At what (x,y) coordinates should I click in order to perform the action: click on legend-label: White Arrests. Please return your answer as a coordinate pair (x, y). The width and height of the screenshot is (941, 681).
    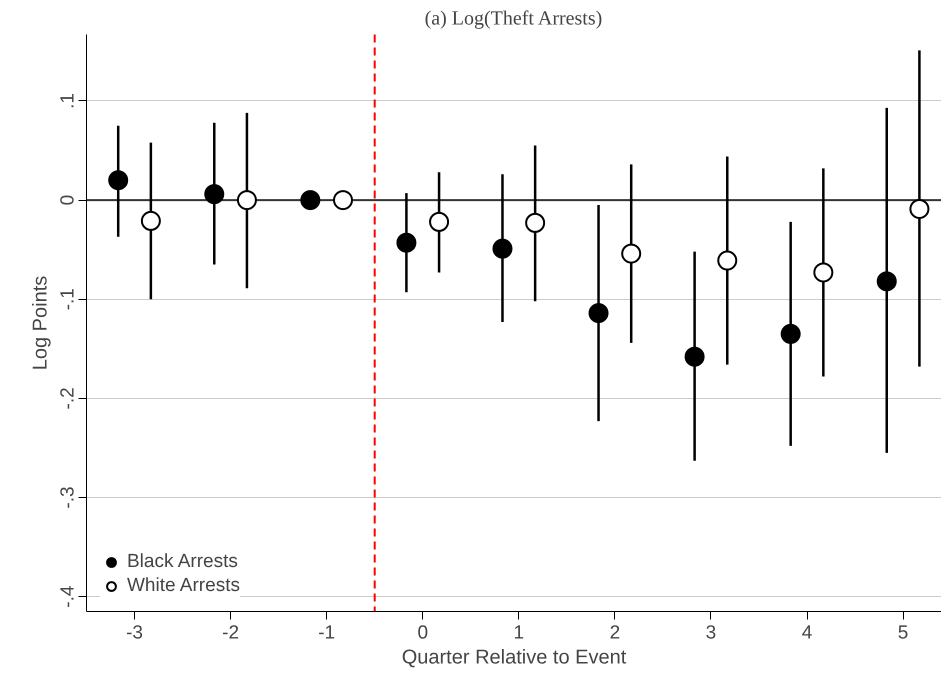
    Looking at the image, I should click on (183, 586).